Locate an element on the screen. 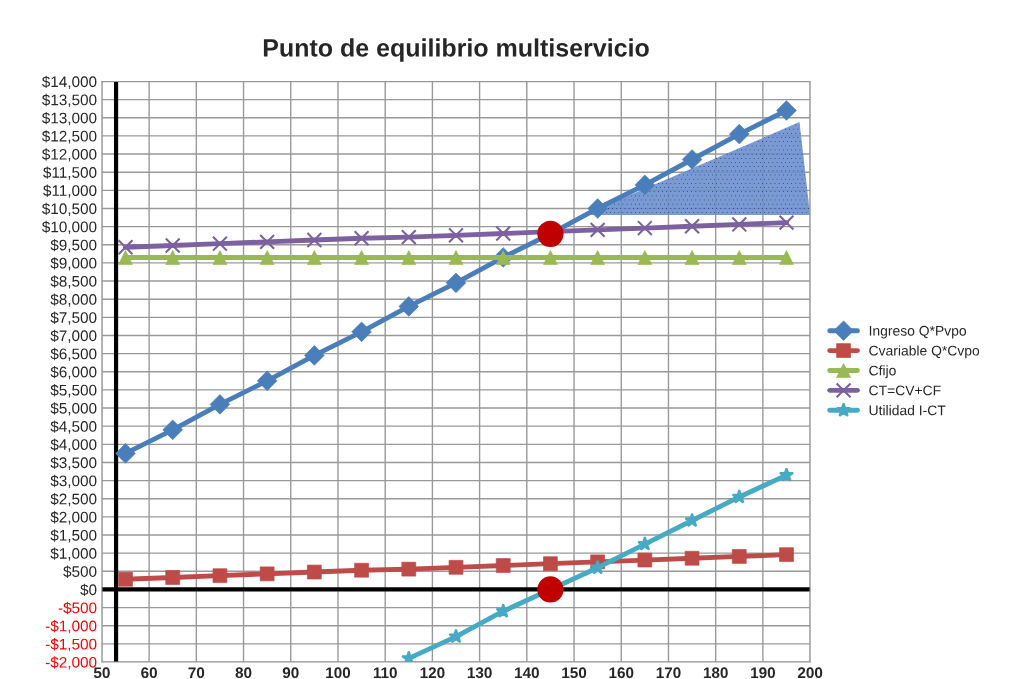 This screenshot has height=679, width=1019. y-tick-label: $500 is located at coordinates (80, 571).